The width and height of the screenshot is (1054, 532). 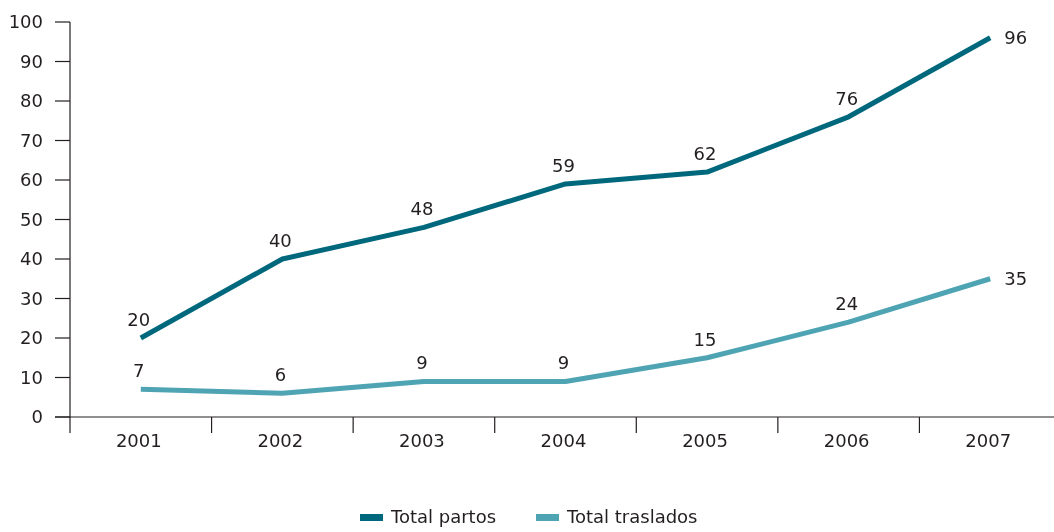 What do you see at coordinates (31, 101) in the screenshot?
I see `y-tick-label: 80` at bounding box center [31, 101].